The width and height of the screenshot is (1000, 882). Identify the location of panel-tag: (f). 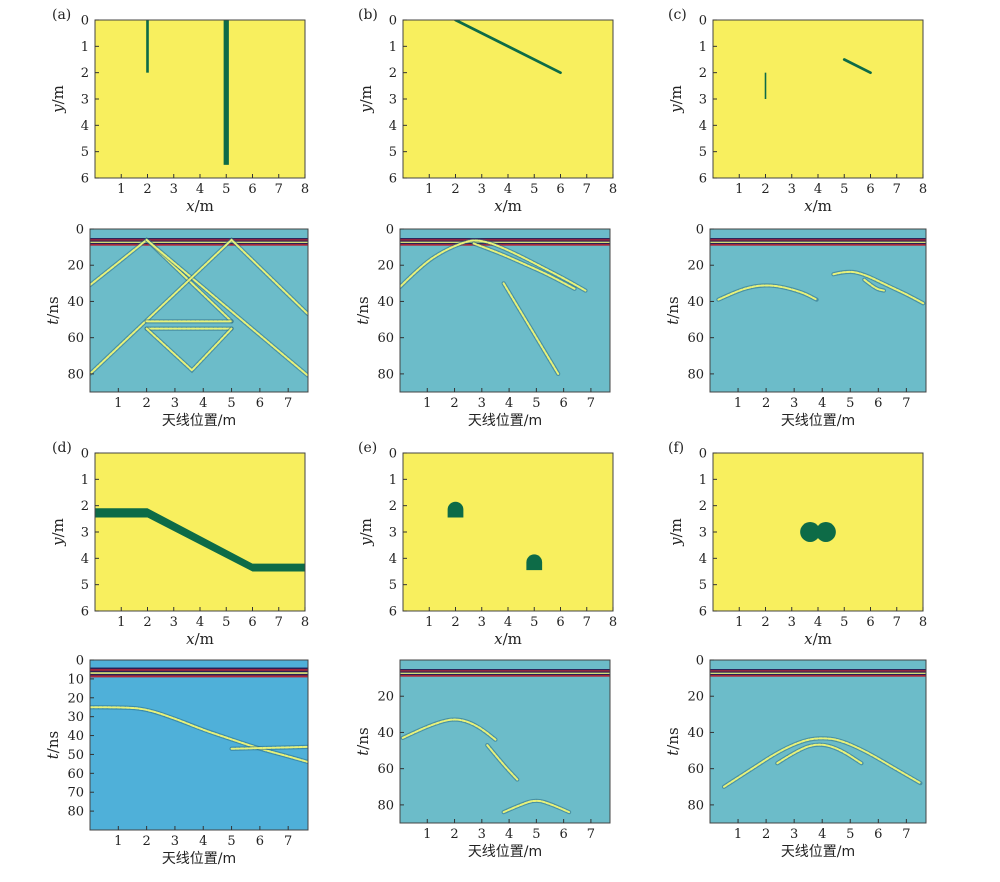
(676, 448).